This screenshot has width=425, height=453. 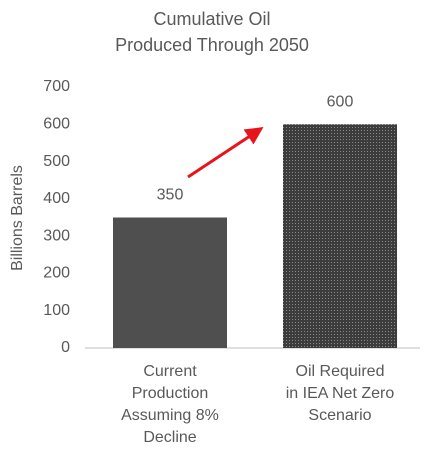 What do you see at coordinates (56, 86) in the screenshot?
I see `y-tick-label: 700` at bounding box center [56, 86].